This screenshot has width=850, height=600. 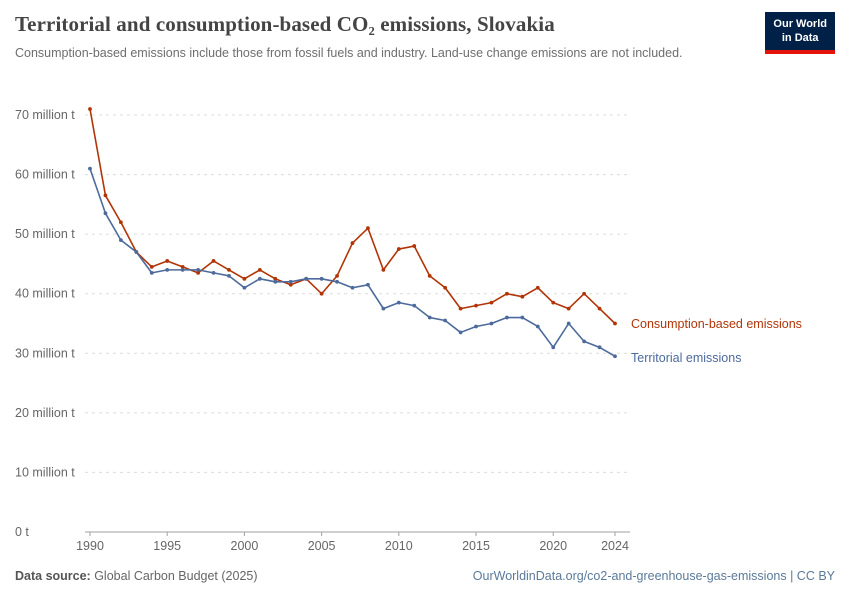 What do you see at coordinates (800, 38) in the screenshot?
I see `owid-logo-line2: in Data` at bounding box center [800, 38].